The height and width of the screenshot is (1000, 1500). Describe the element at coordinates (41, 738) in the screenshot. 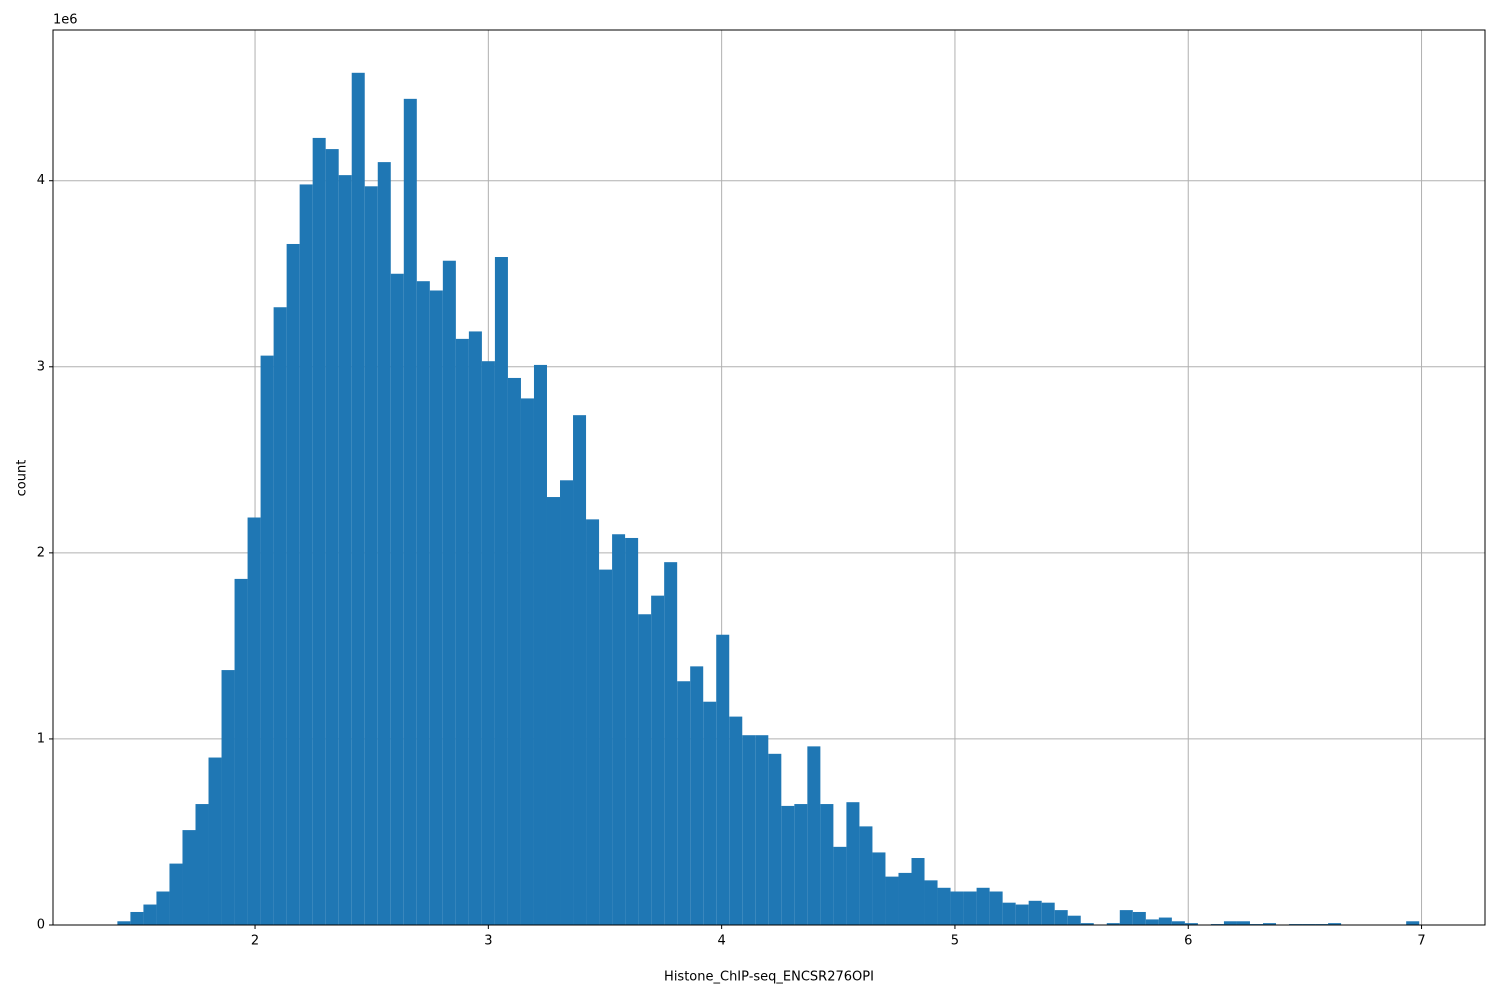

I see `y-tick-label: 1` at that location.